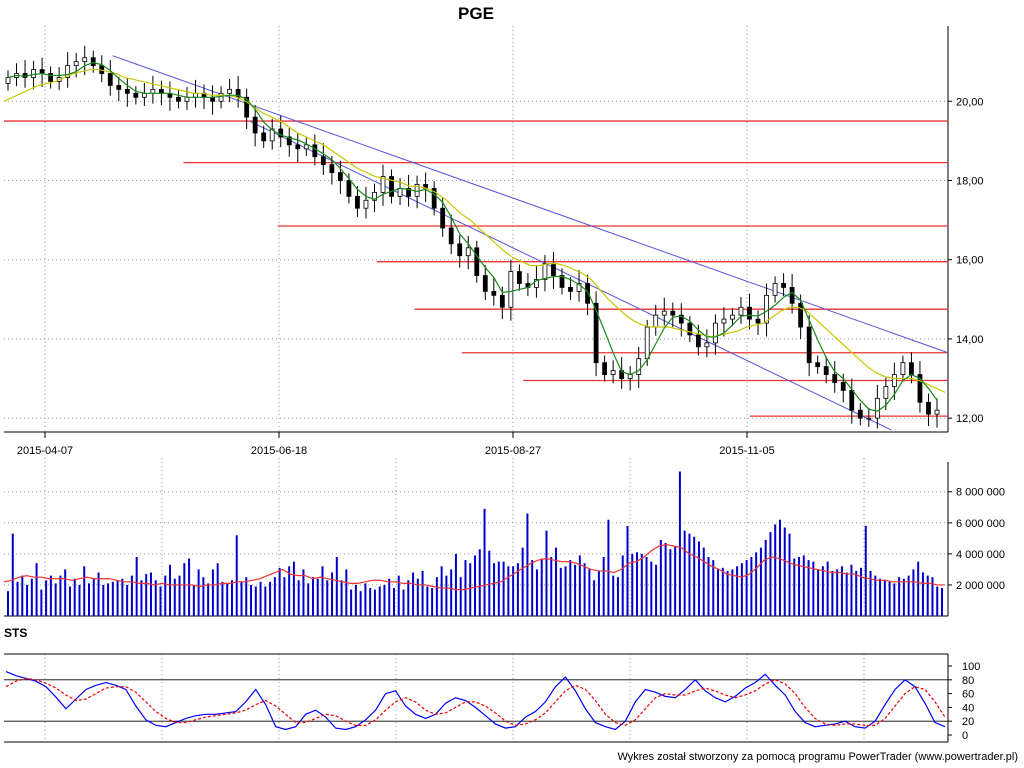 The height and width of the screenshot is (768, 1024). I want to click on volume-moving-average, so click(474, 567).